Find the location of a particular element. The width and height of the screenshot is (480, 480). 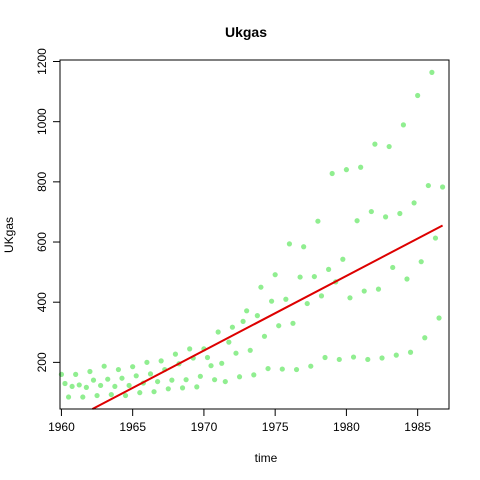

y-tick-label: 600 is located at coordinates (42, 242).